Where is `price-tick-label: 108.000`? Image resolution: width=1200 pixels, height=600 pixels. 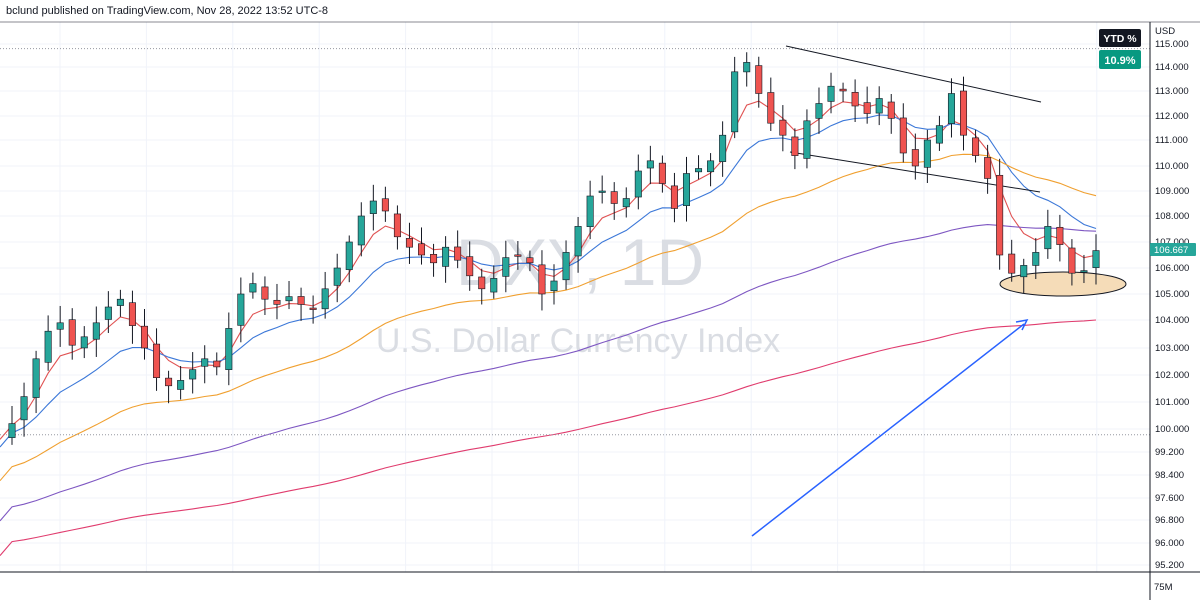
price-tick-label: 108.000 is located at coordinates (1172, 216).